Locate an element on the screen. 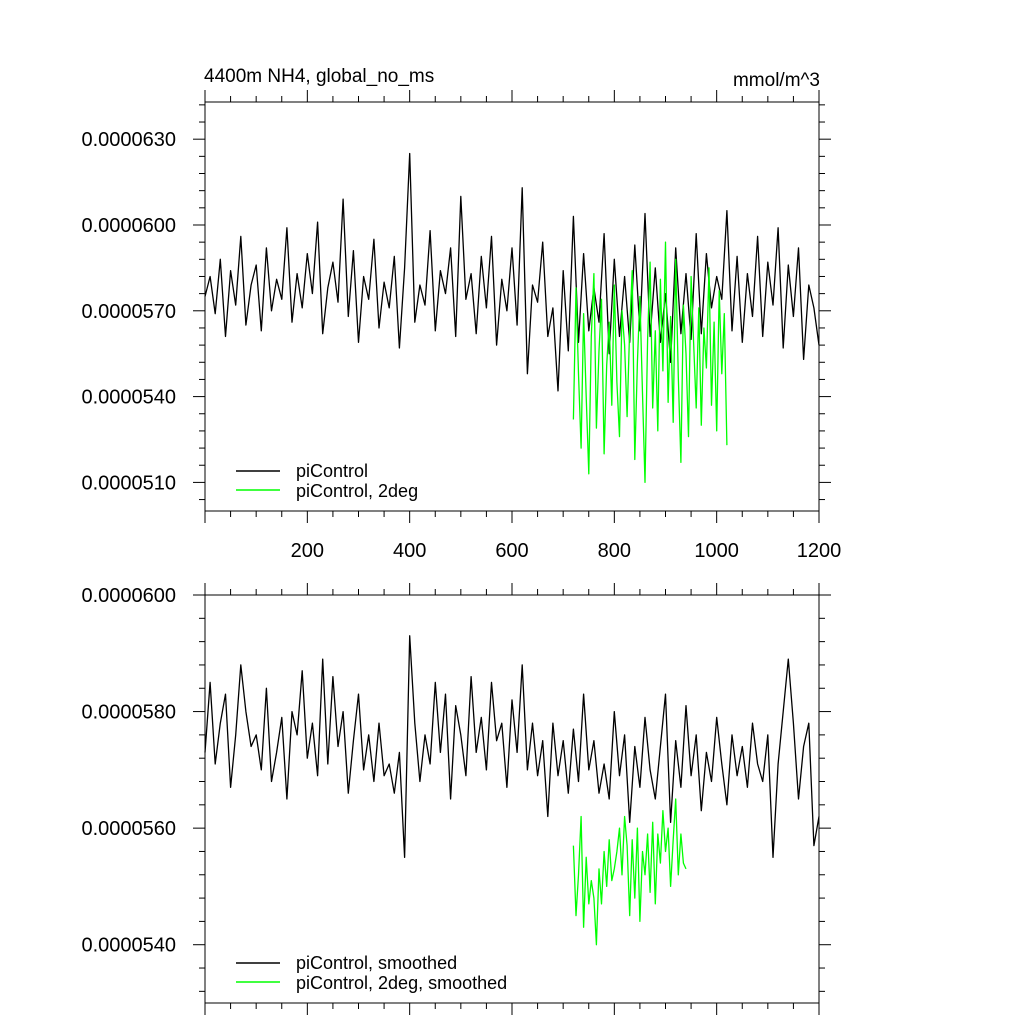 The image size is (1024, 1024). legend-label-picontrol: piControl is located at coordinates (332, 471).